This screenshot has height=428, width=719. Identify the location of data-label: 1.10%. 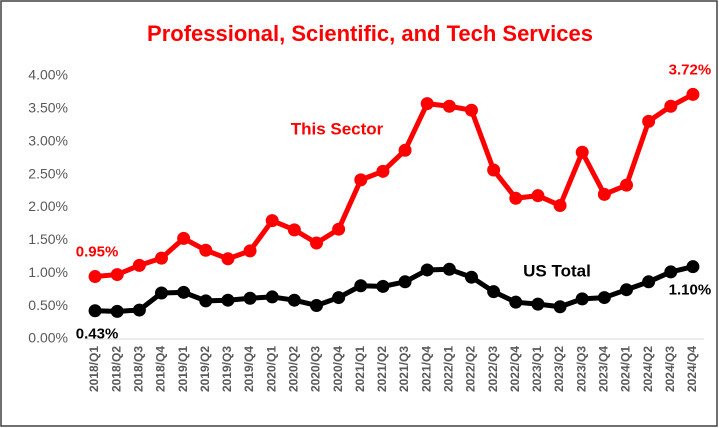
(690, 290).